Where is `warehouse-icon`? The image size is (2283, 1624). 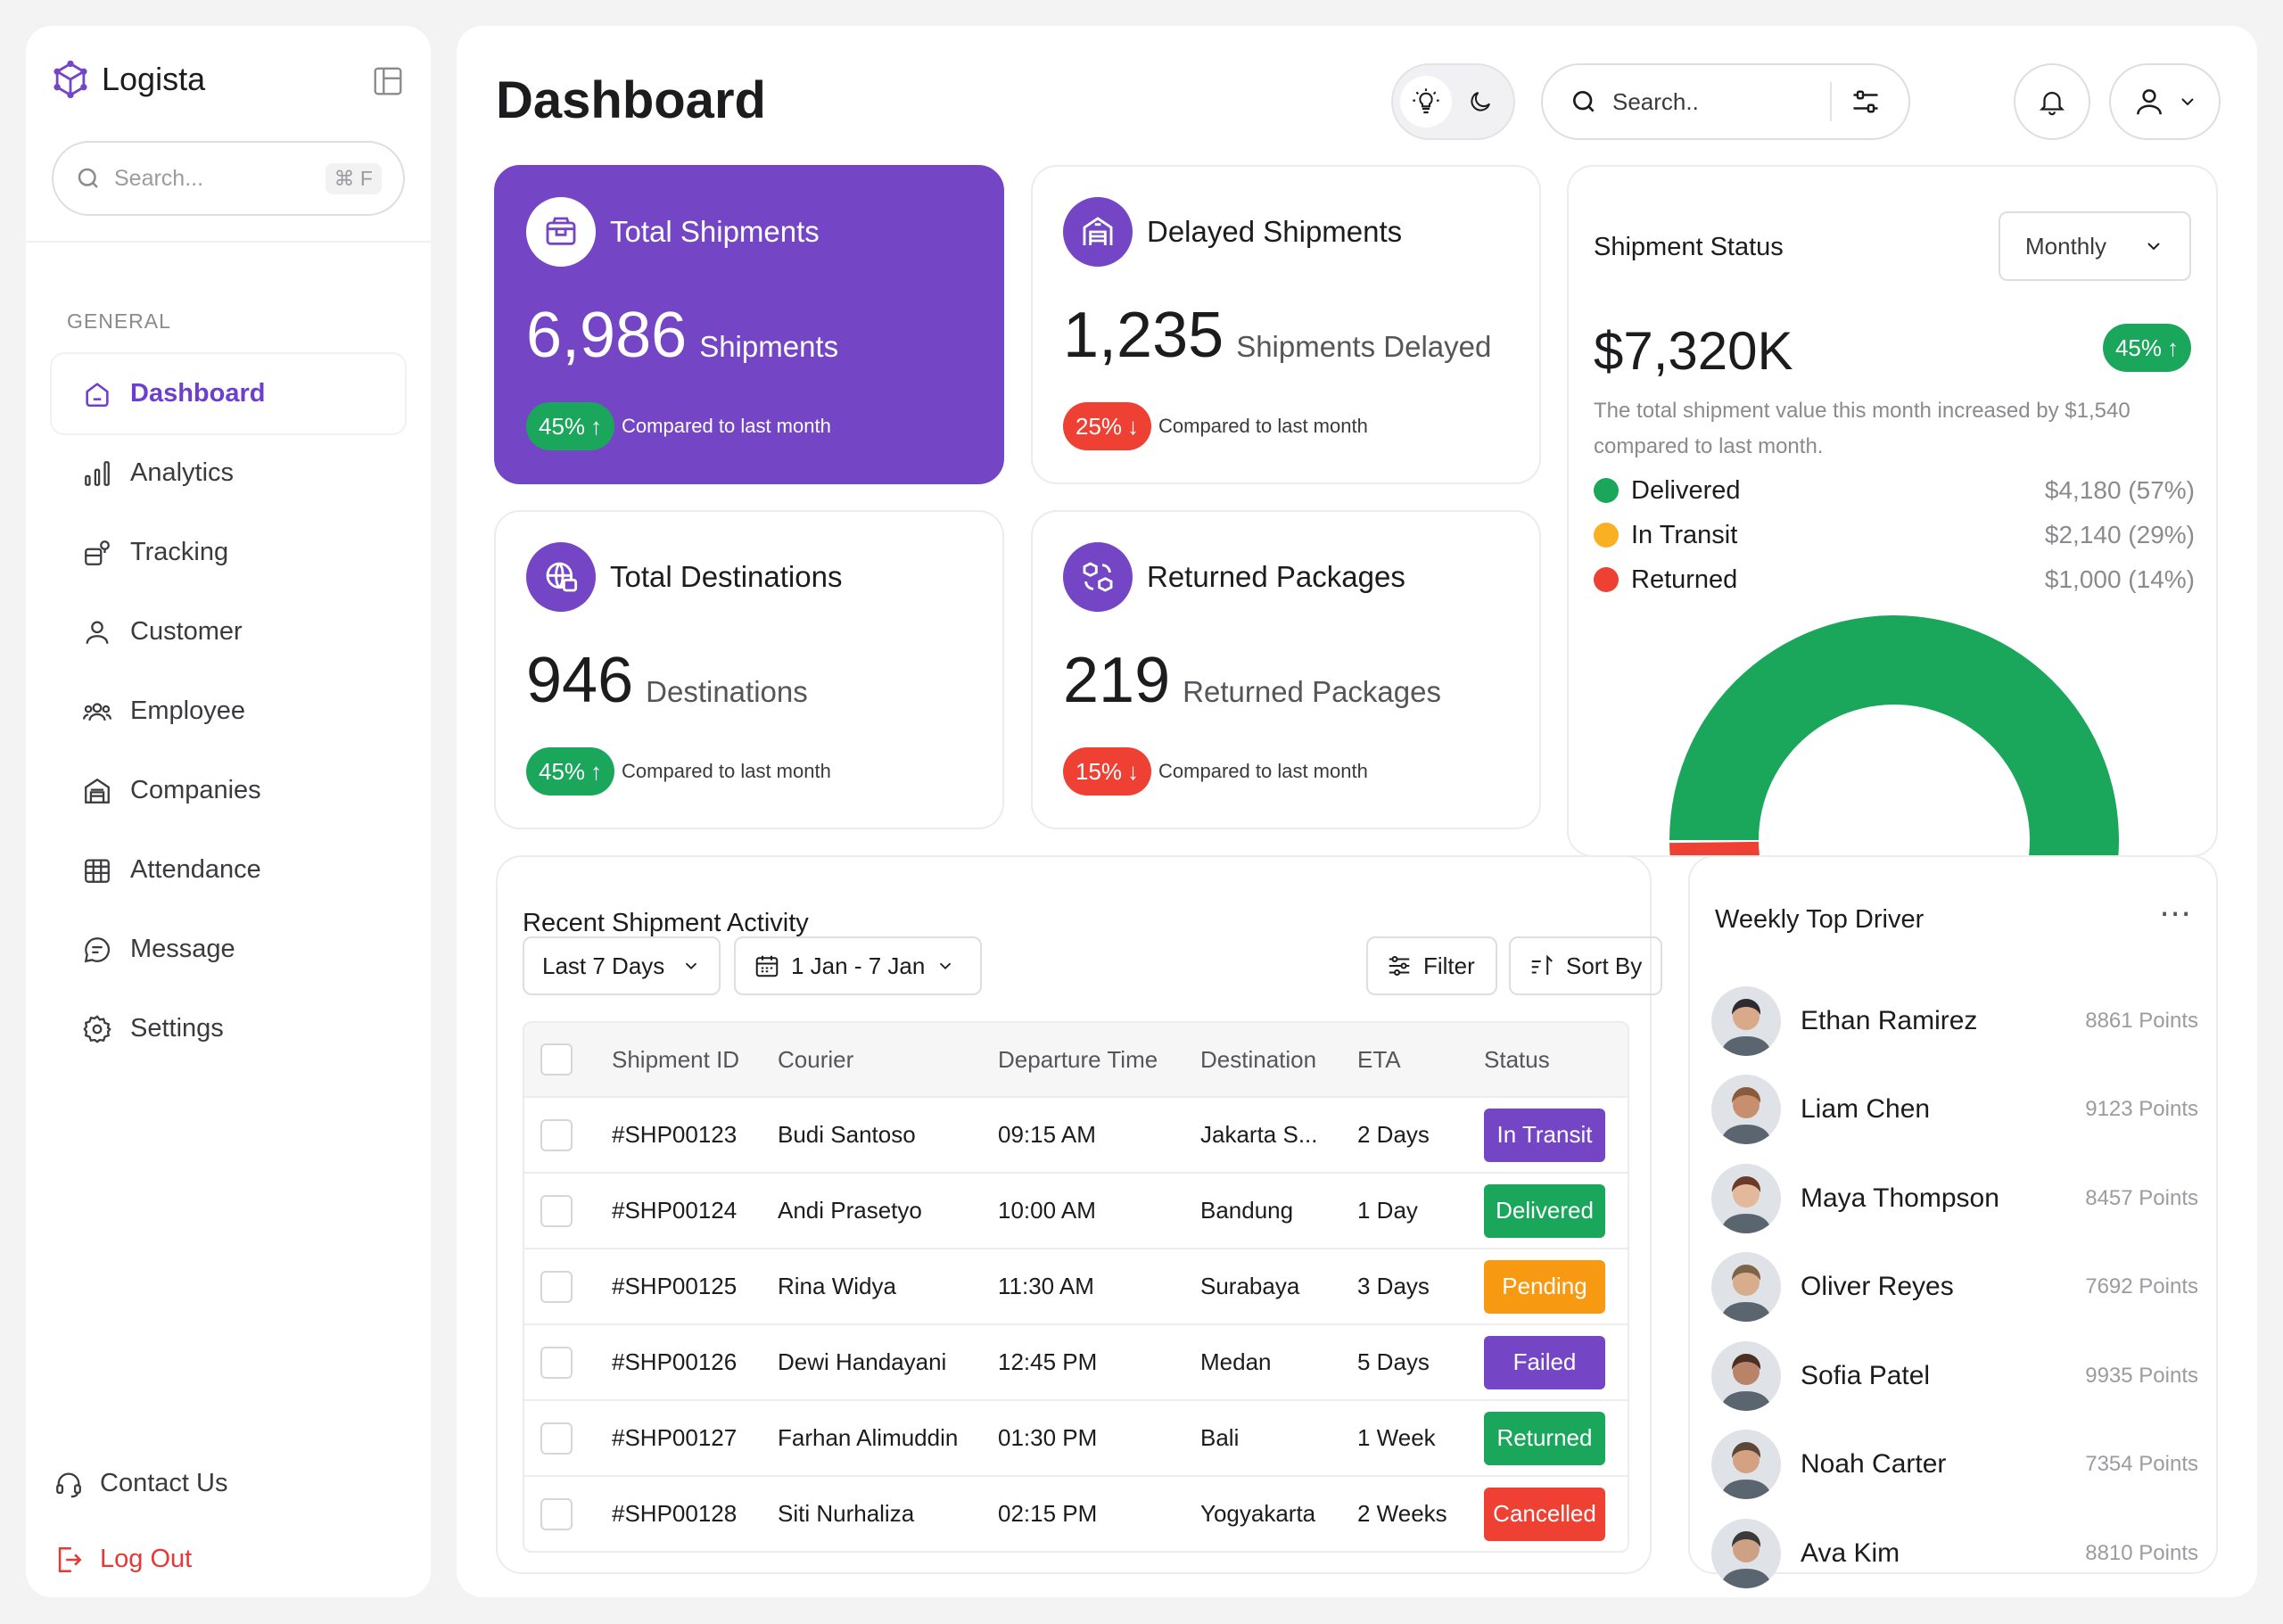 warehouse-icon is located at coordinates (1098, 232).